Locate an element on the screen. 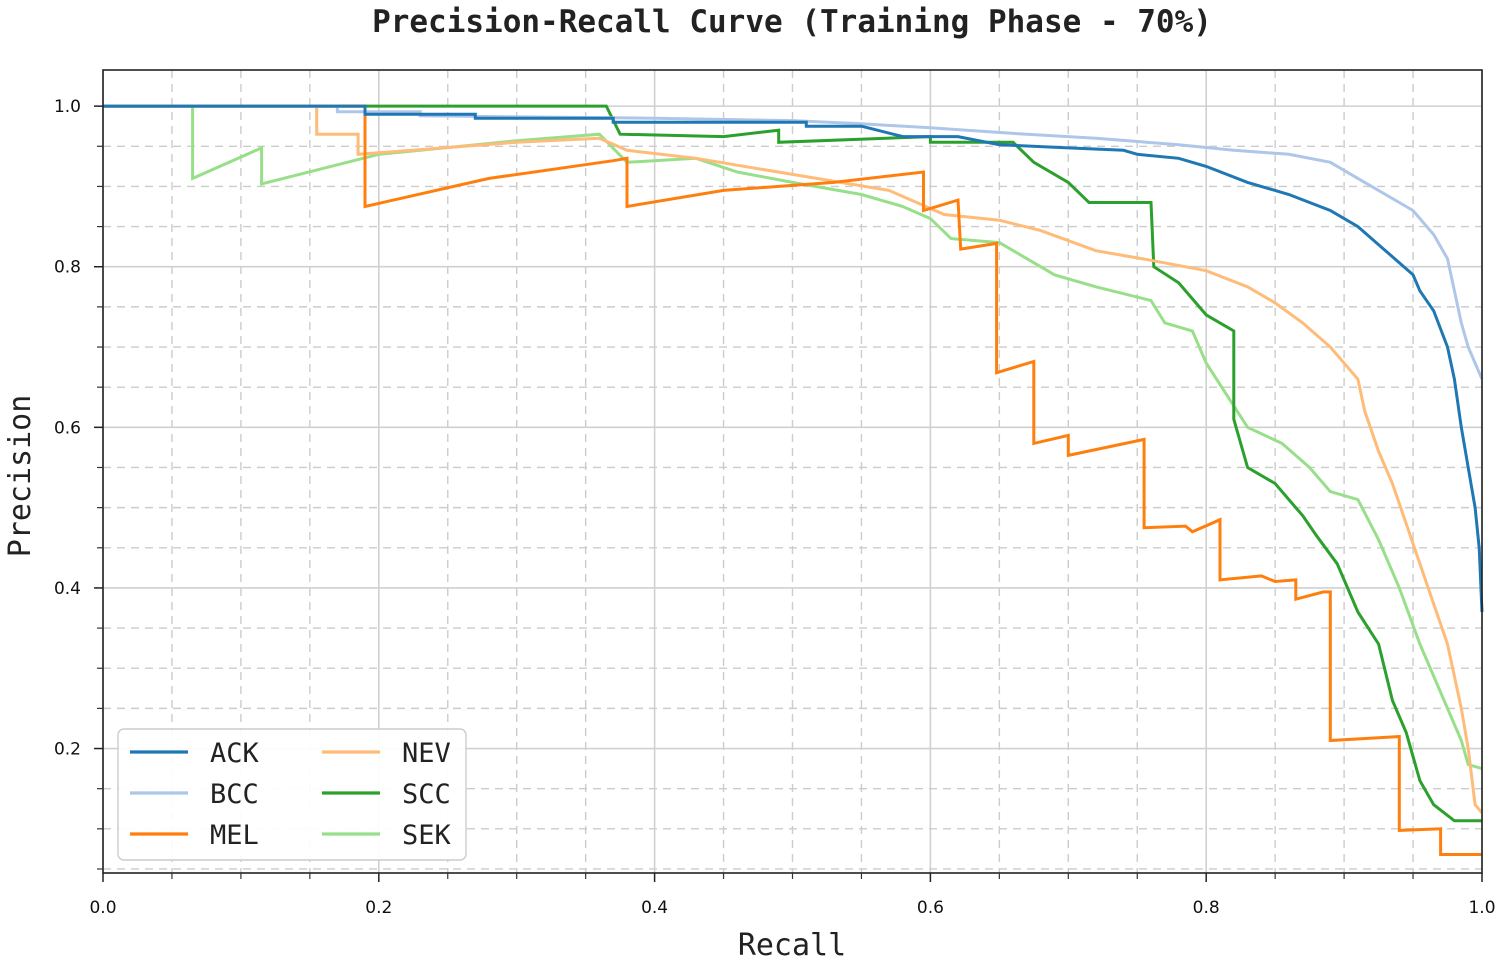 The height and width of the screenshot is (967, 1500). x-tick-label: 0.8 is located at coordinates (1206, 908).